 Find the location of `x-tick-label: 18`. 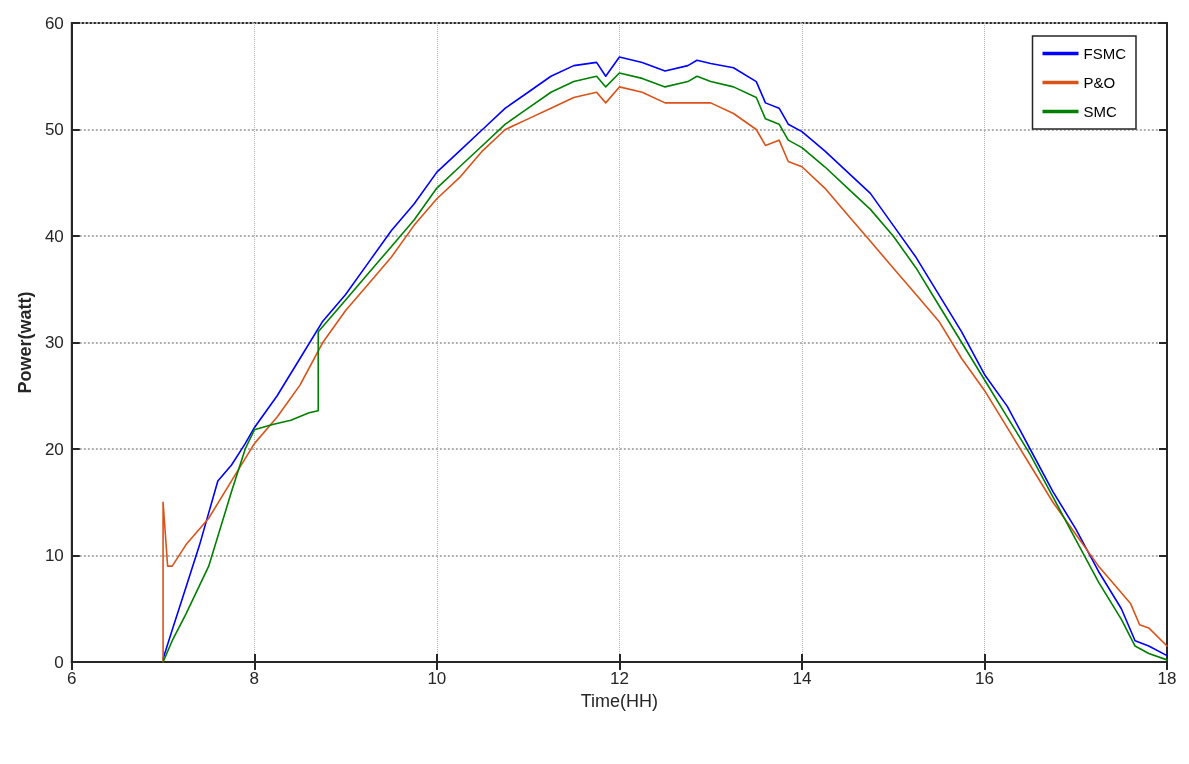

x-tick-label: 18 is located at coordinates (1167, 678).